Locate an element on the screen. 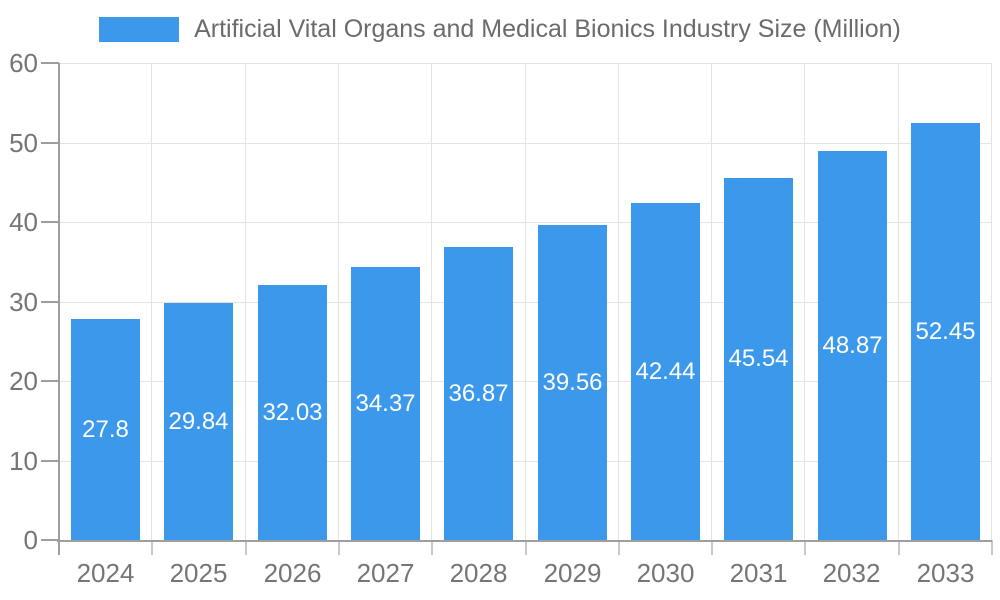 This screenshot has height=600, width=1000. bar-value-label: 42.44 is located at coordinates (665, 371).